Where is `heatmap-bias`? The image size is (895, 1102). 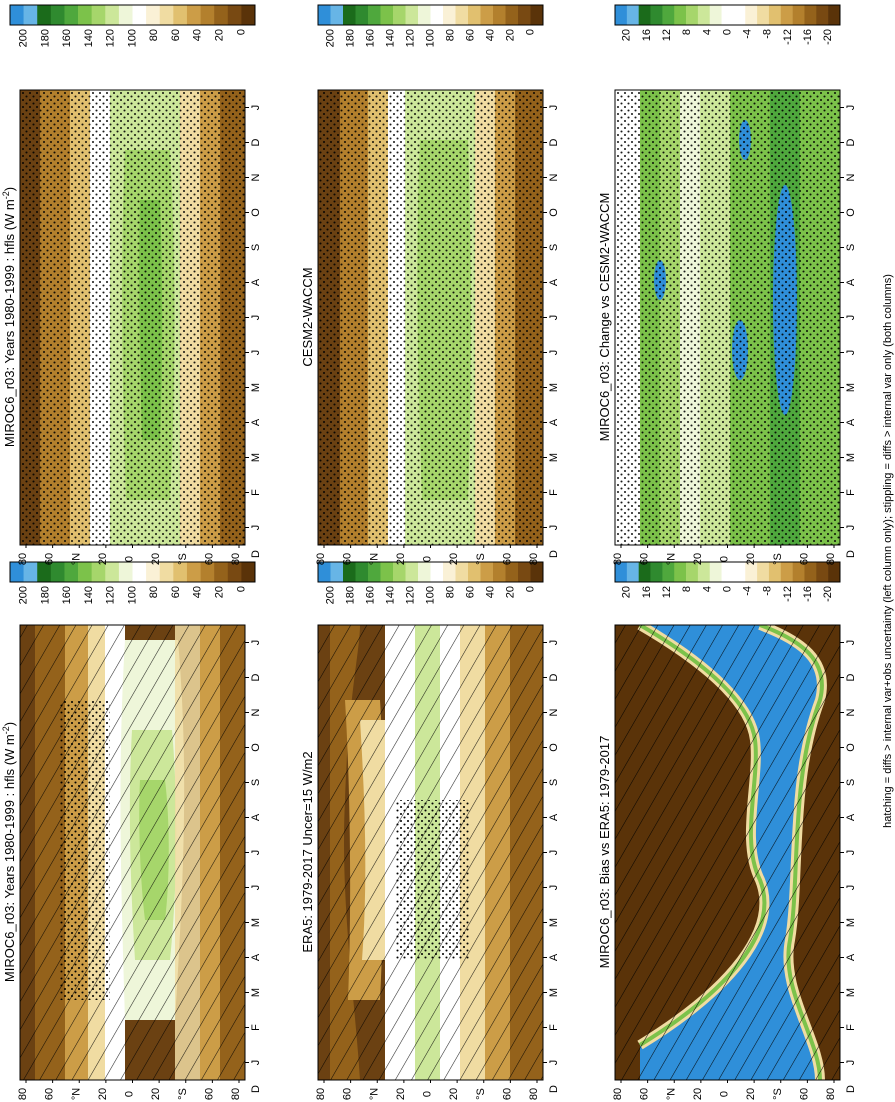 heatmap-bias is located at coordinates (727, 852).